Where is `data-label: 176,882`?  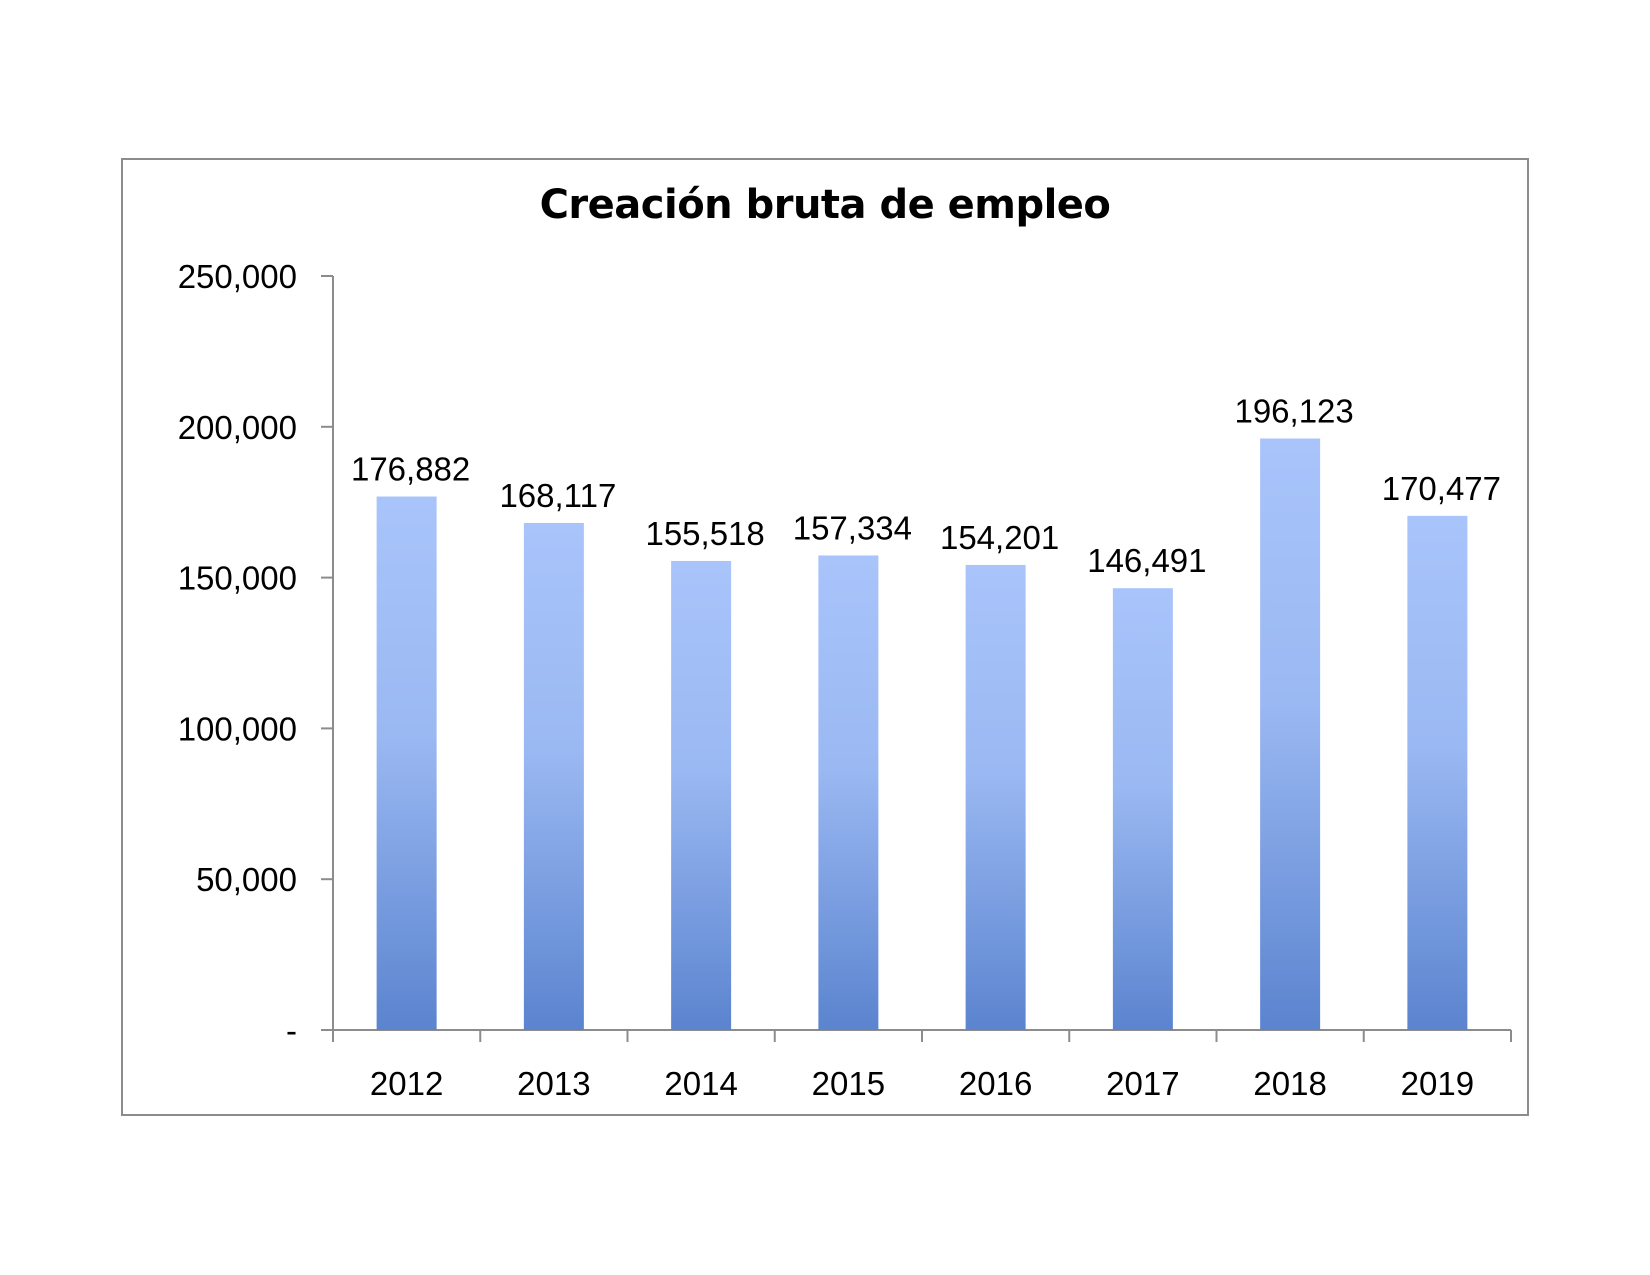
data-label: 176,882 is located at coordinates (410, 469).